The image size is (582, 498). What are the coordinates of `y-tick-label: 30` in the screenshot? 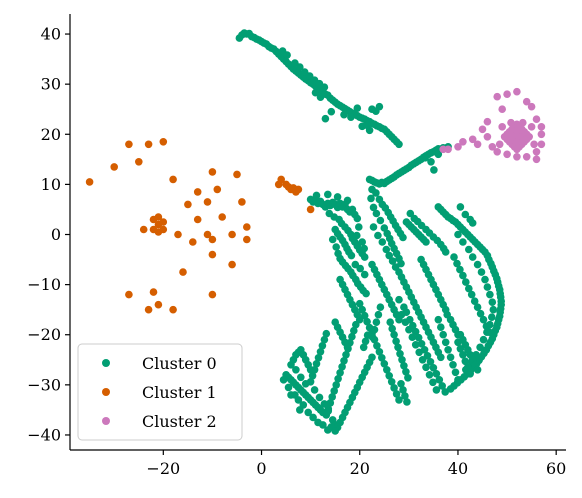 It's located at (51, 84).